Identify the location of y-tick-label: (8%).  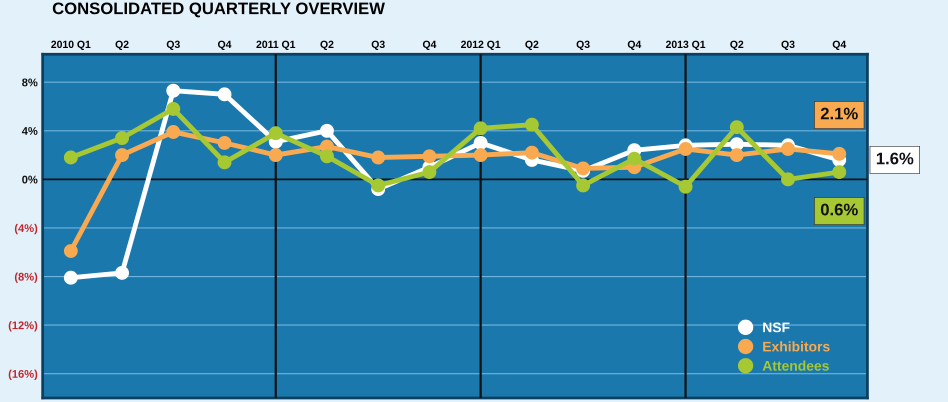
(26, 277).